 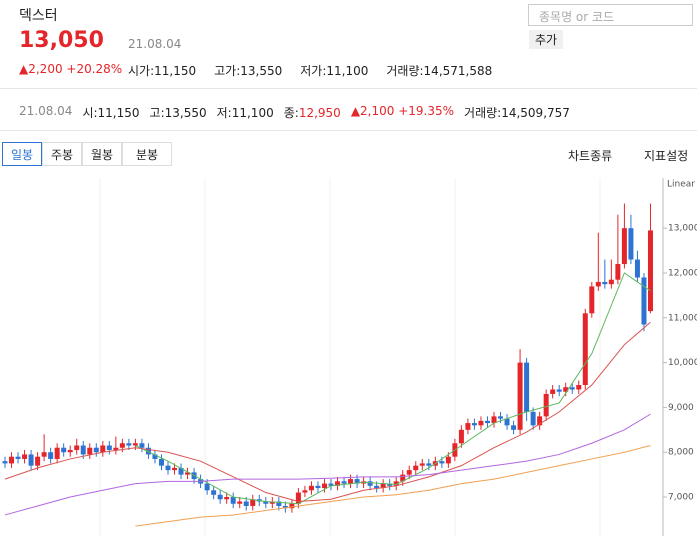 What do you see at coordinates (175, 71) in the screenshot?
I see `stat-value: 11,150` at bounding box center [175, 71].